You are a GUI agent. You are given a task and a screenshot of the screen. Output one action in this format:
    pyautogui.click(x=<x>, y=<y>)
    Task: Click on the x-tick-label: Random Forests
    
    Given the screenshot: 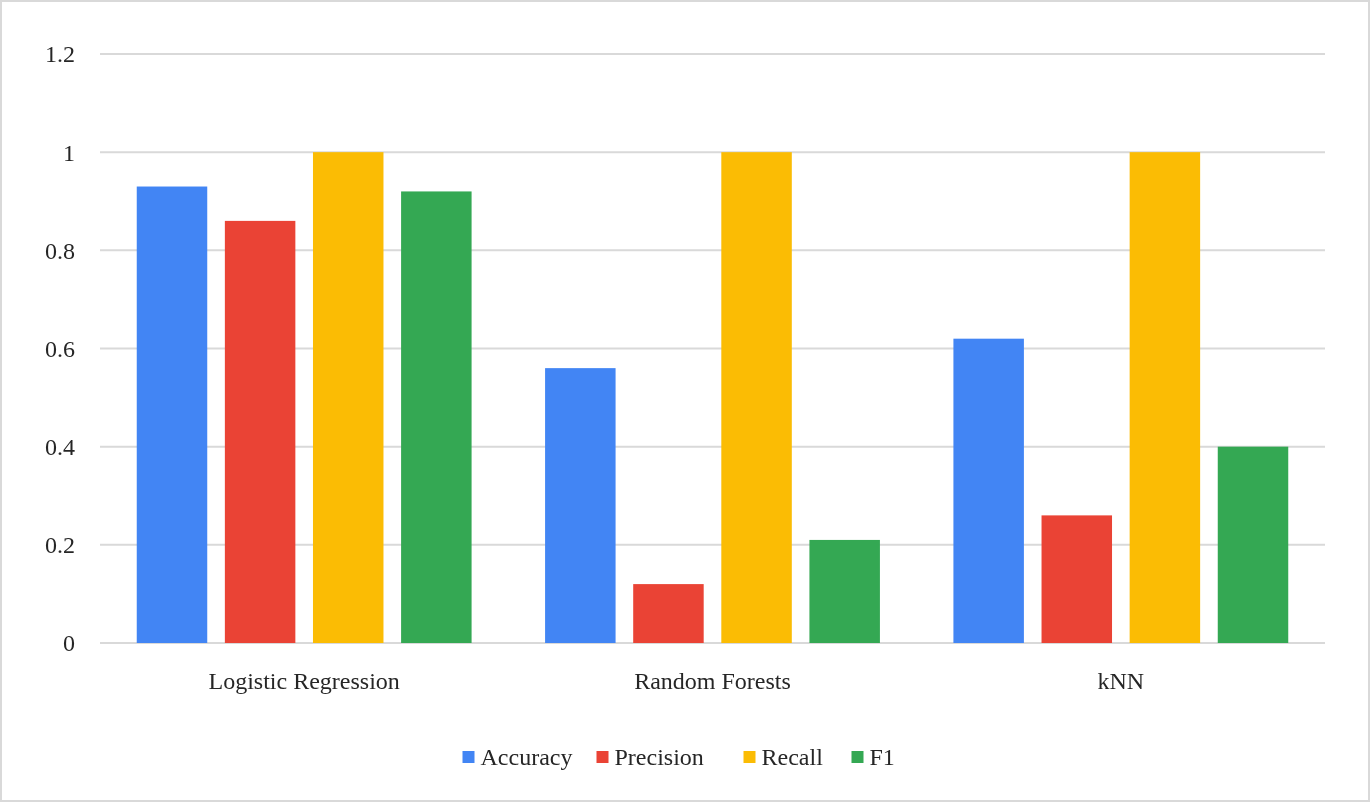 What is the action you would take?
    pyautogui.click(x=712, y=681)
    